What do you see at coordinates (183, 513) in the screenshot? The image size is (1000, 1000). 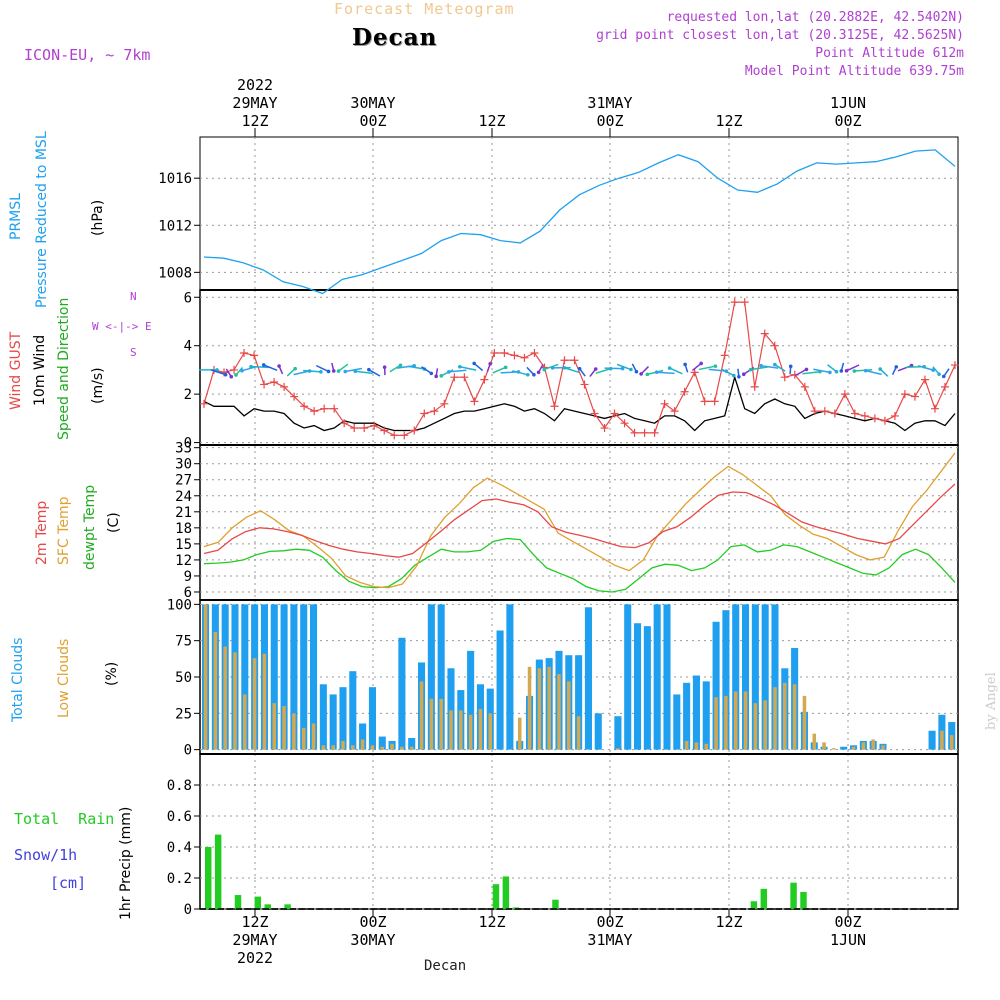 I see `y-tick-label: 21` at bounding box center [183, 513].